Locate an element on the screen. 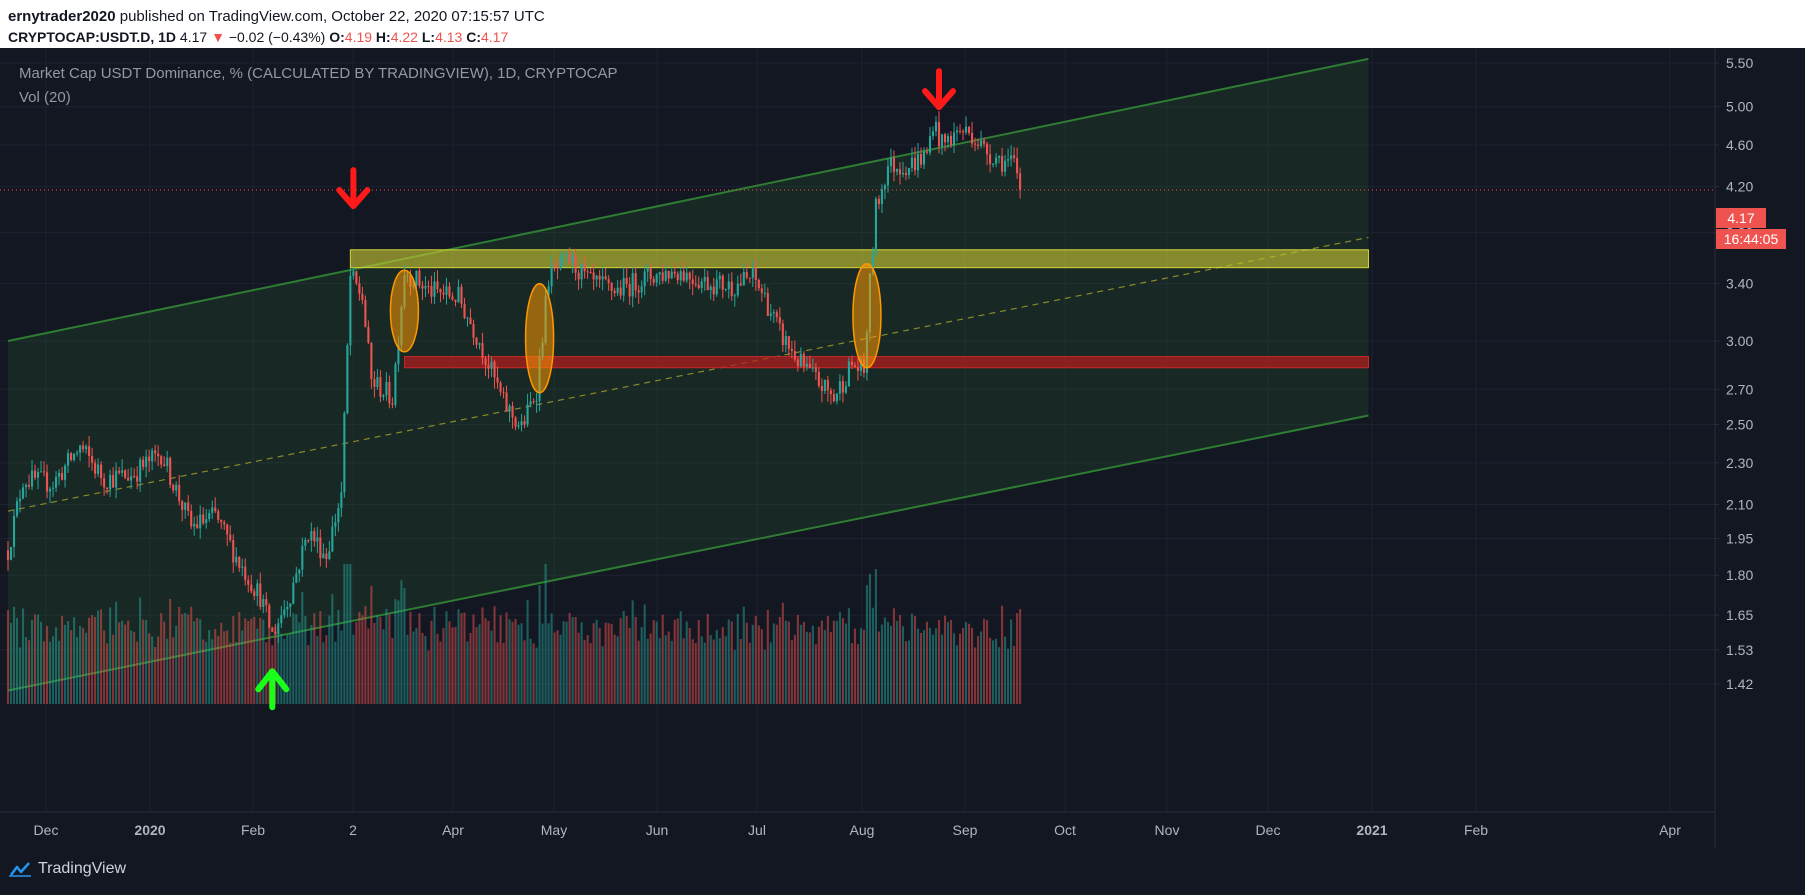 The width and height of the screenshot is (1805, 895). open-label: O: is located at coordinates (337, 37).